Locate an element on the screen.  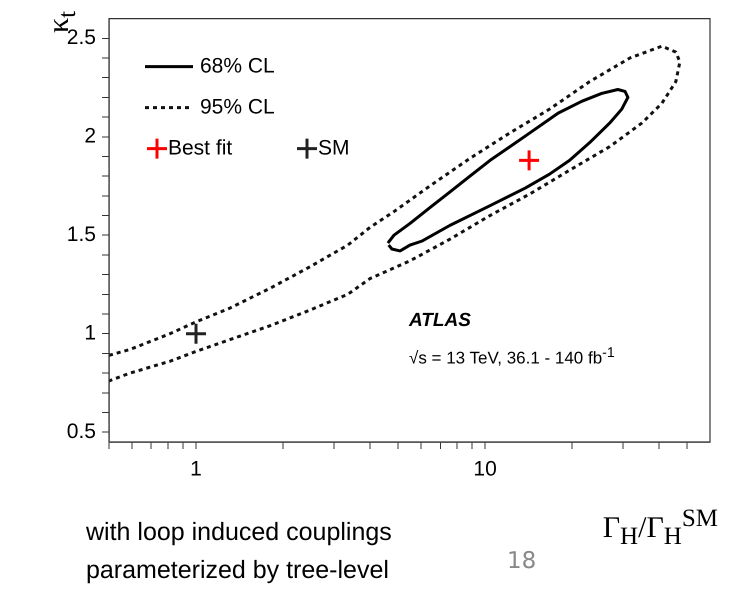
y-tick-label: 0.5 is located at coordinates (81, 431).